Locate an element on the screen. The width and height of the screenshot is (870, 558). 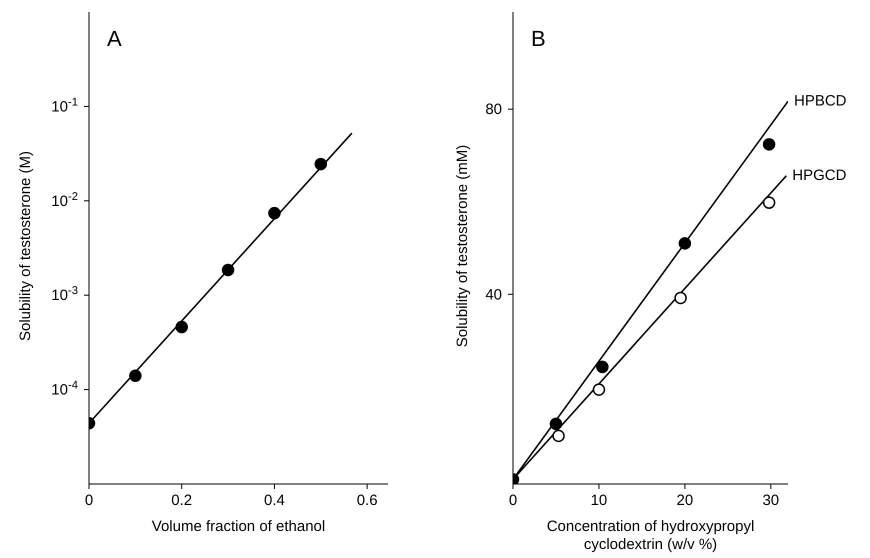
series-label: HPGCD is located at coordinates (819, 175).